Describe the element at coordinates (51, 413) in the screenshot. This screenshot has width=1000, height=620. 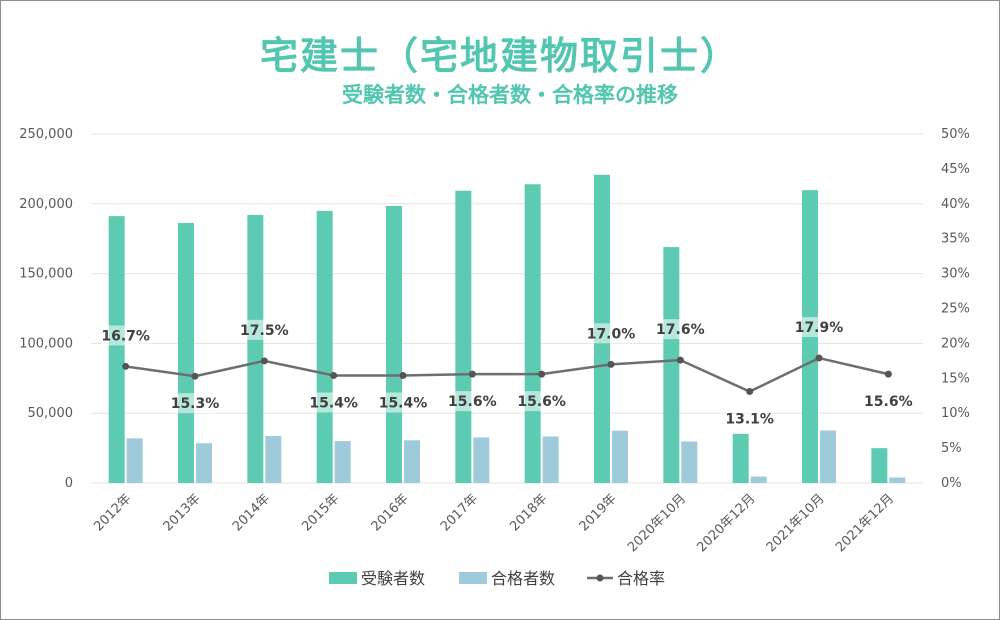
I see `y-left-tick-label: 50,000` at that location.